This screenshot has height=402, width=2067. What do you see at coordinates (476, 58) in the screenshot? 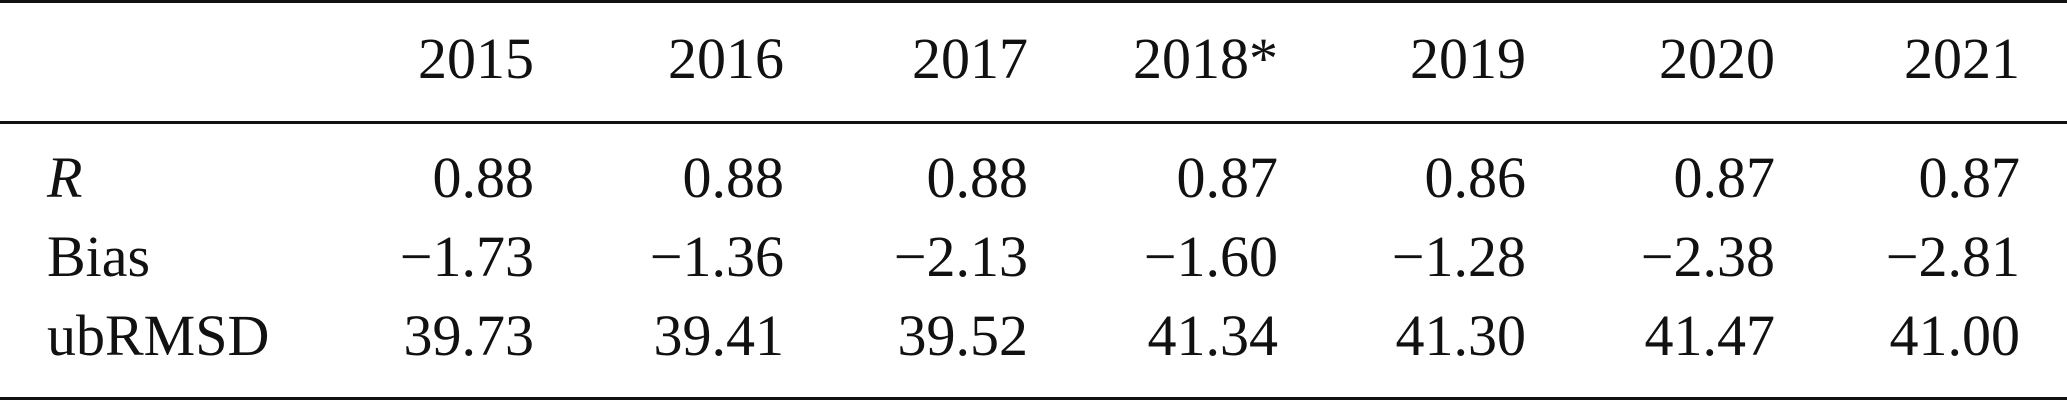
I see `column-header: 2015` at bounding box center [476, 58].